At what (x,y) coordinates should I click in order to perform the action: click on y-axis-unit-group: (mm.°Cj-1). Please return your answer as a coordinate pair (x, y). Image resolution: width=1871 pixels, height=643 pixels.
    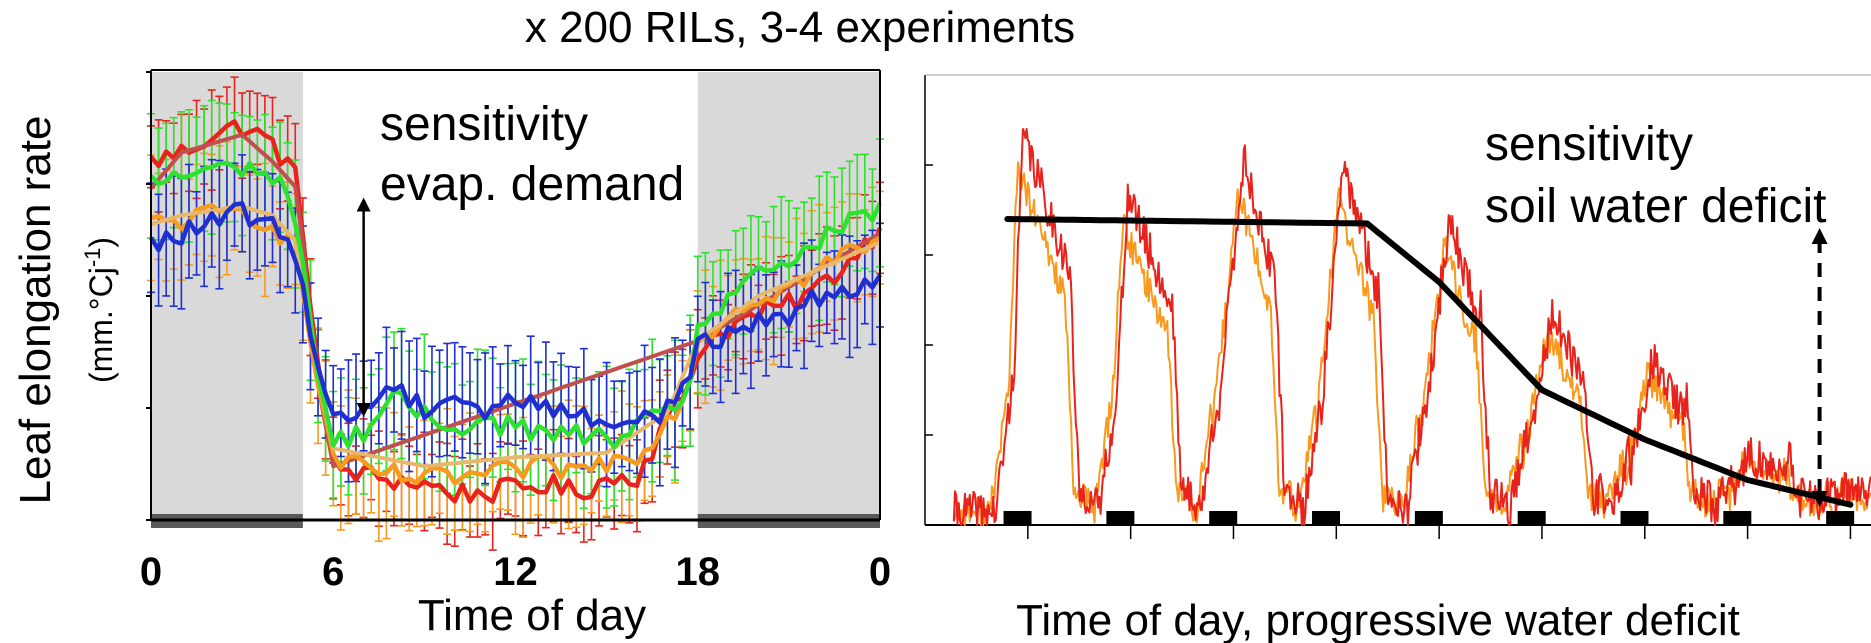
    Looking at the image, I should click on (100, 310).